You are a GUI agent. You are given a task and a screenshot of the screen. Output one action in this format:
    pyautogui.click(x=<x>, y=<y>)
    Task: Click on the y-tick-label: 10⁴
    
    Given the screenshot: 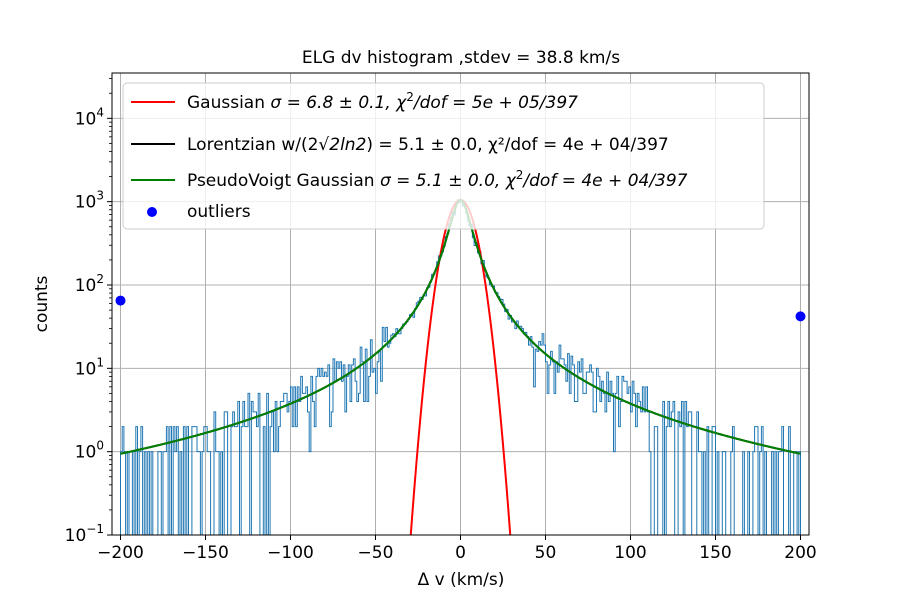 What is the action you would take?
    pyautogui.click(x=89, y=117)
    